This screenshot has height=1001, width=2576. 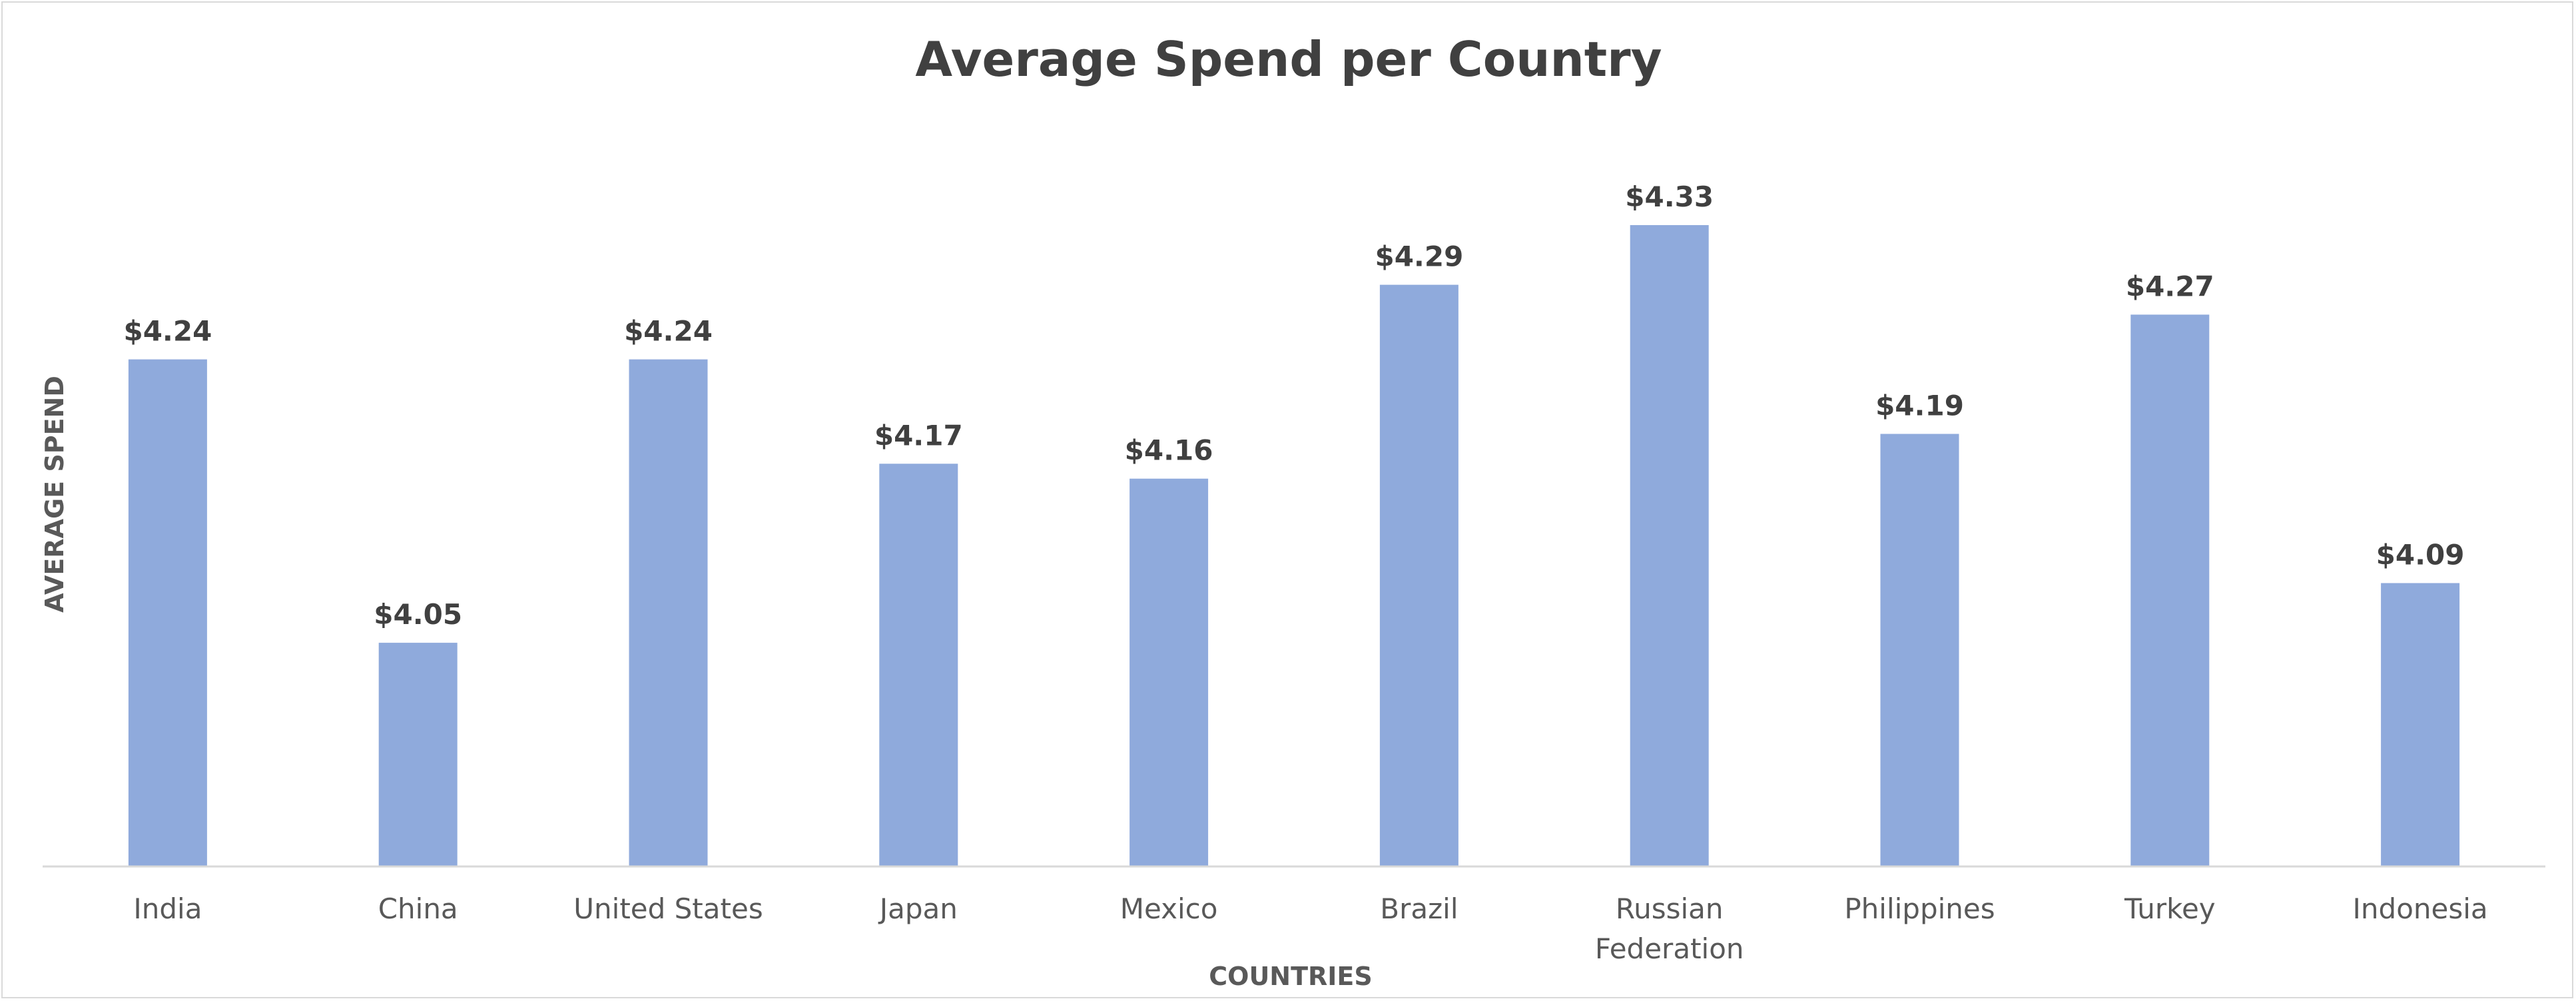 What do you see at coordinates (1169, 450) in the screenshot?
I see `data-label: $4.16` at bounding box center [1169, 450].